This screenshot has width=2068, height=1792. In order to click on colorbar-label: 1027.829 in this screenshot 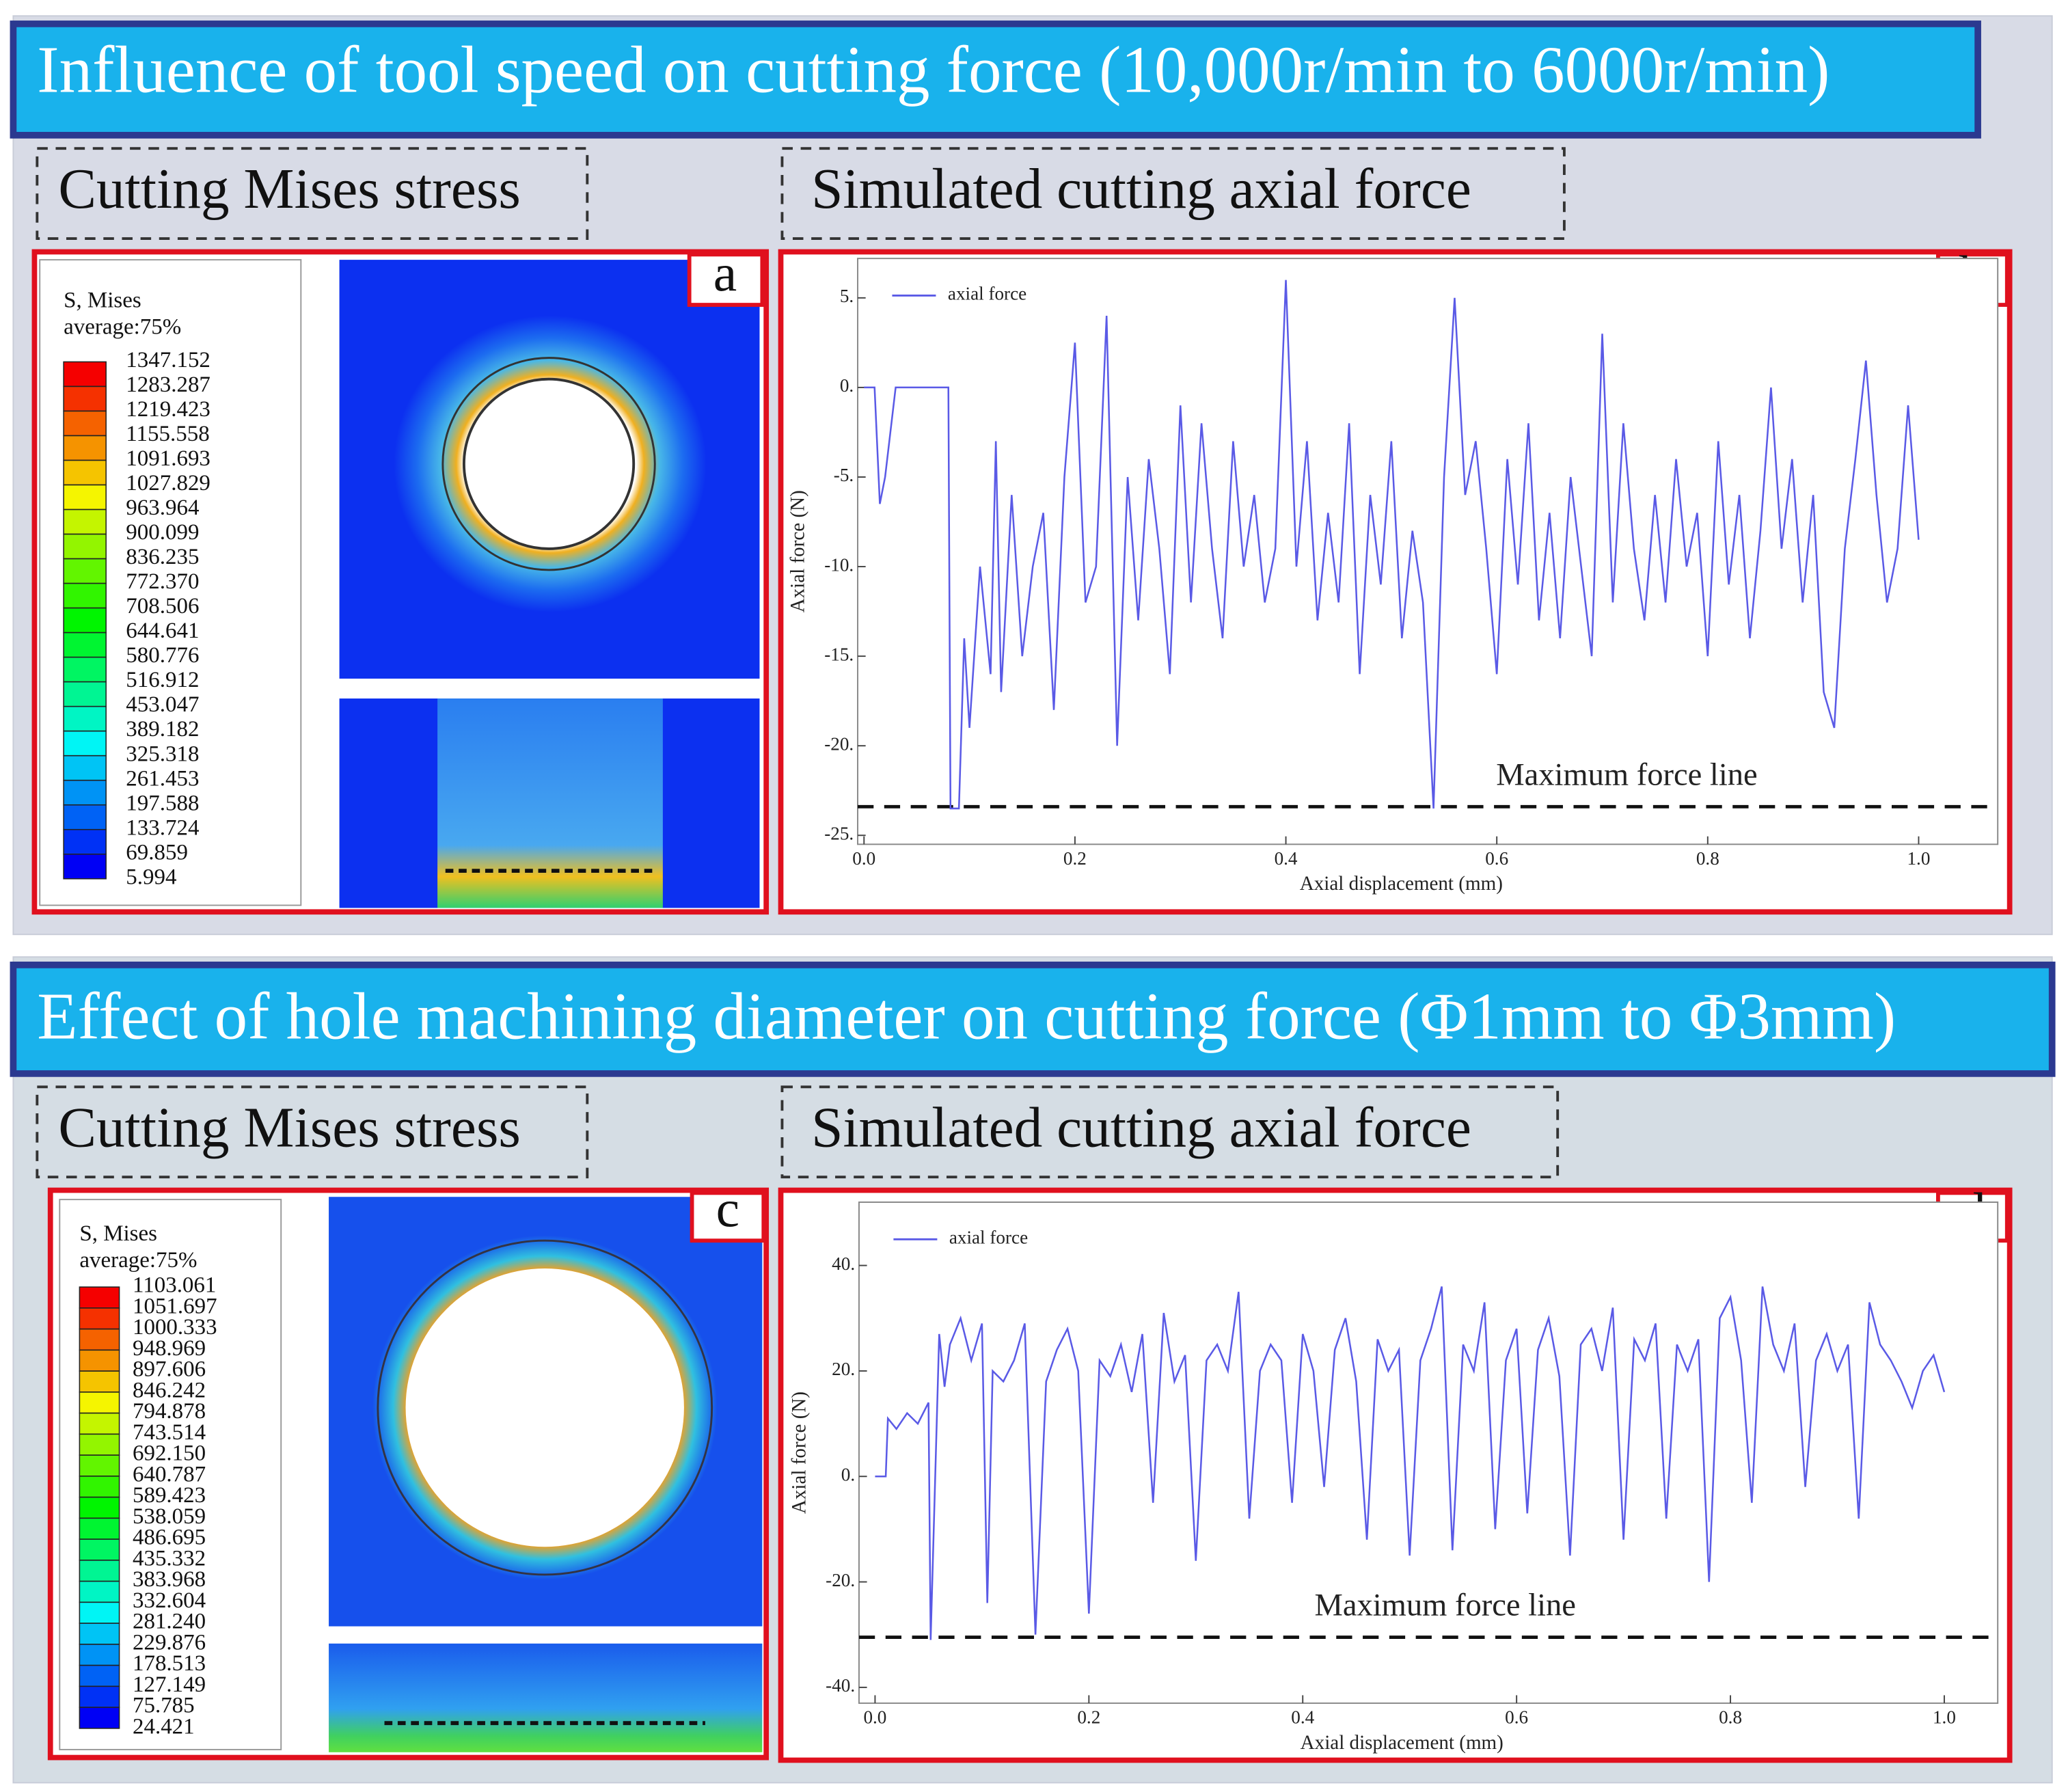, I will do `click(168, 483)`.